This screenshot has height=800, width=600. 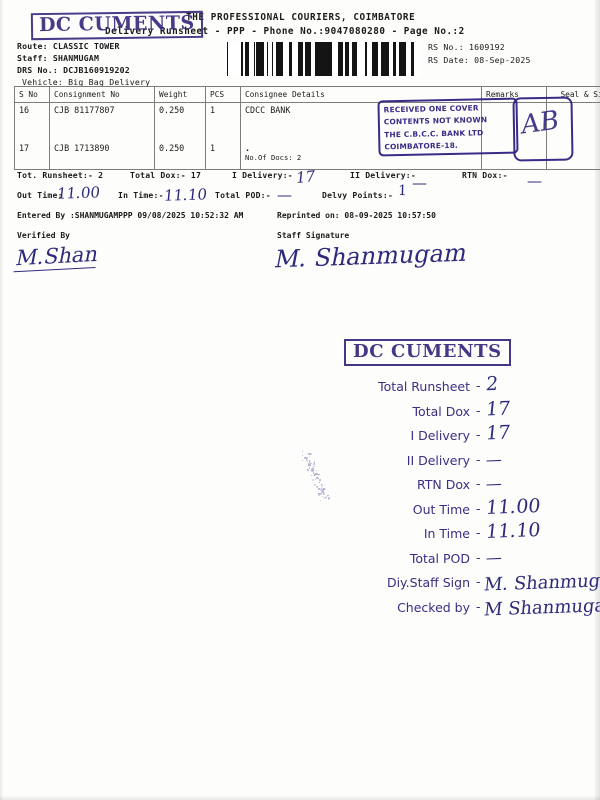 What do you see at coordinates (405, 436) in the screenshot?
I see `summary-row: I Delivery -17` at bounding box center [405, 436].